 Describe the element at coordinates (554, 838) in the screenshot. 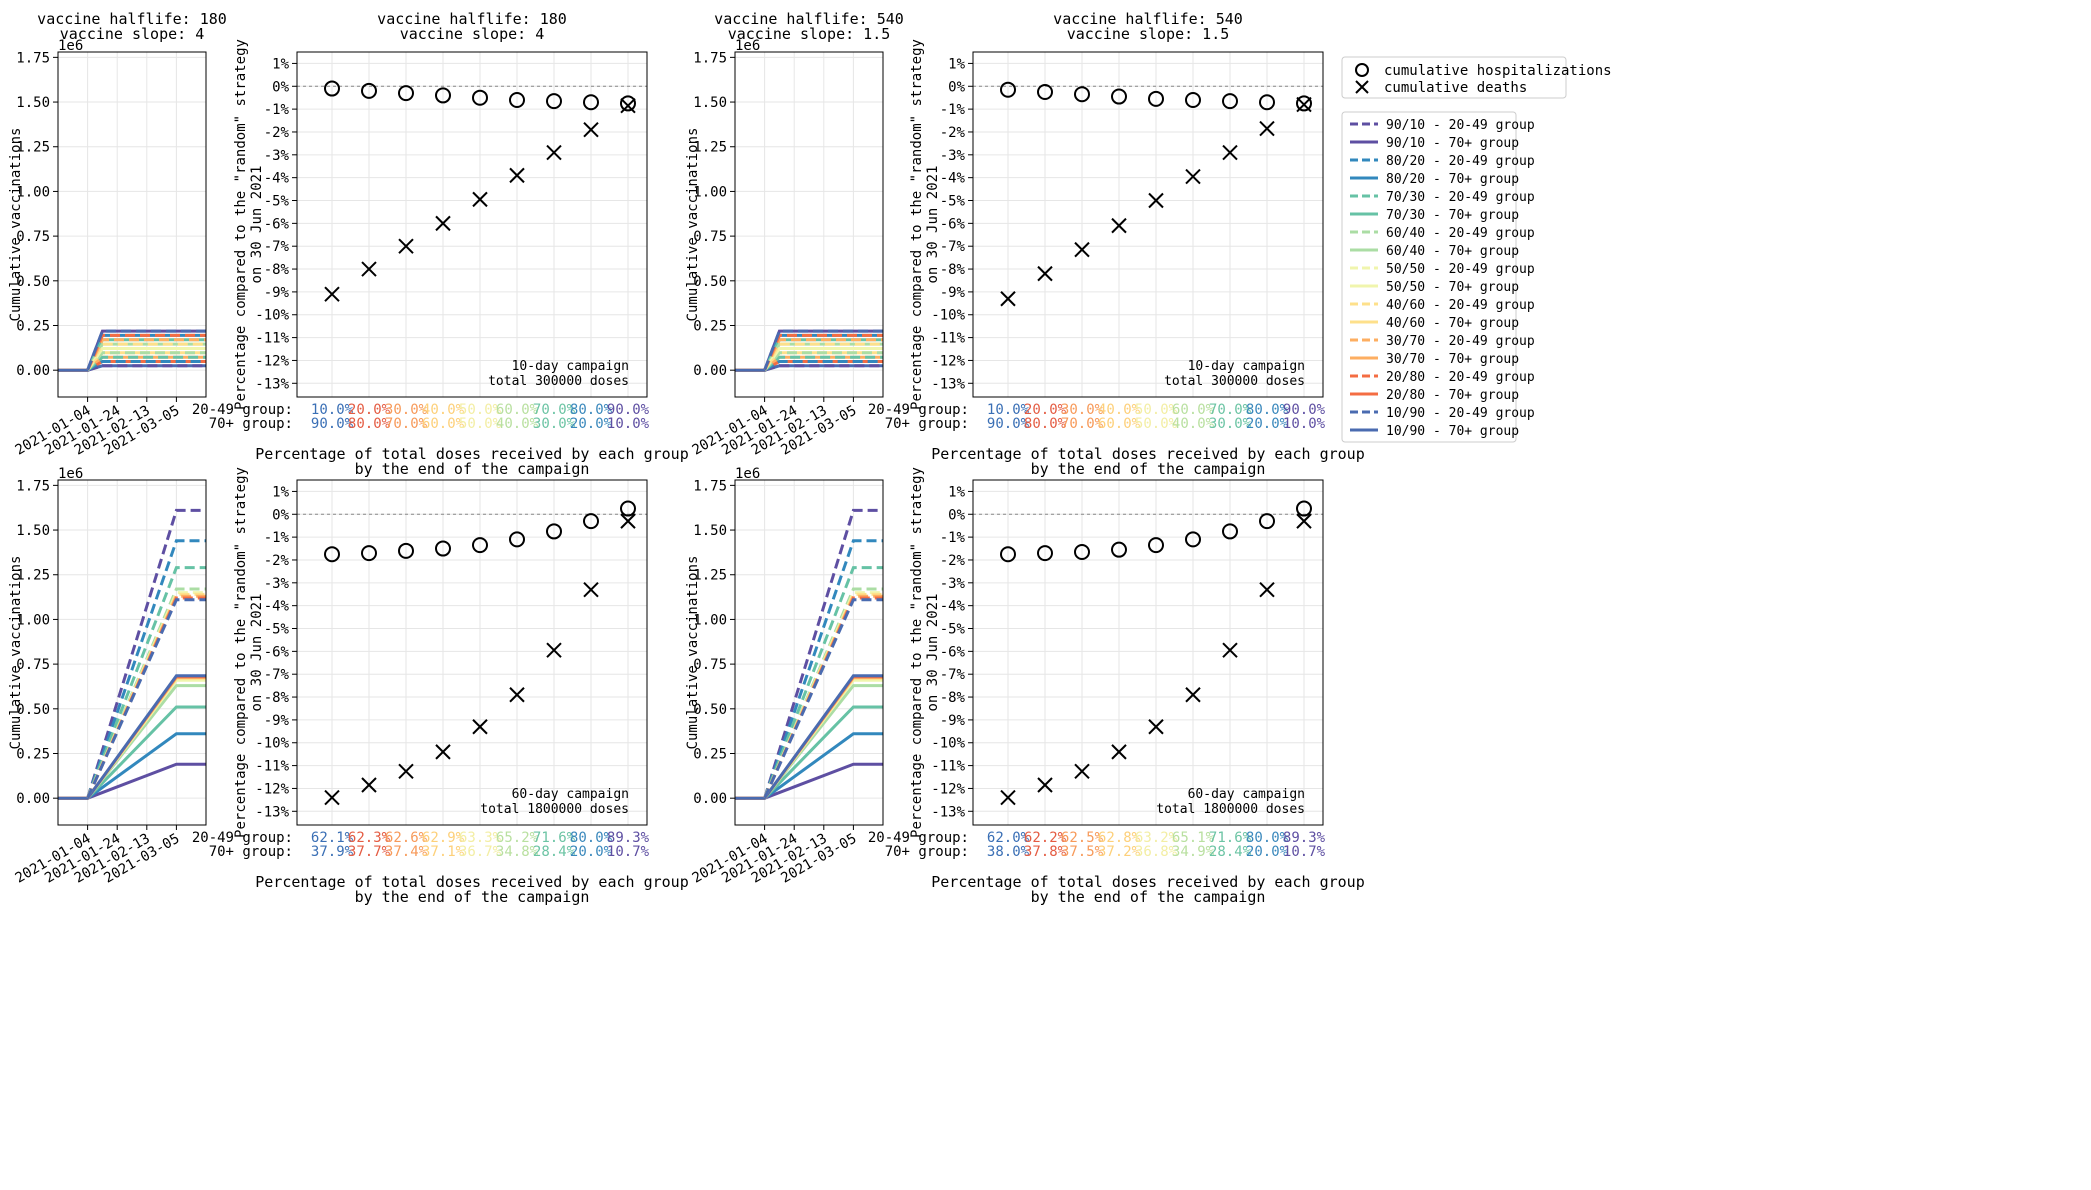

I see `young-share-label: 71.6%` at that location.